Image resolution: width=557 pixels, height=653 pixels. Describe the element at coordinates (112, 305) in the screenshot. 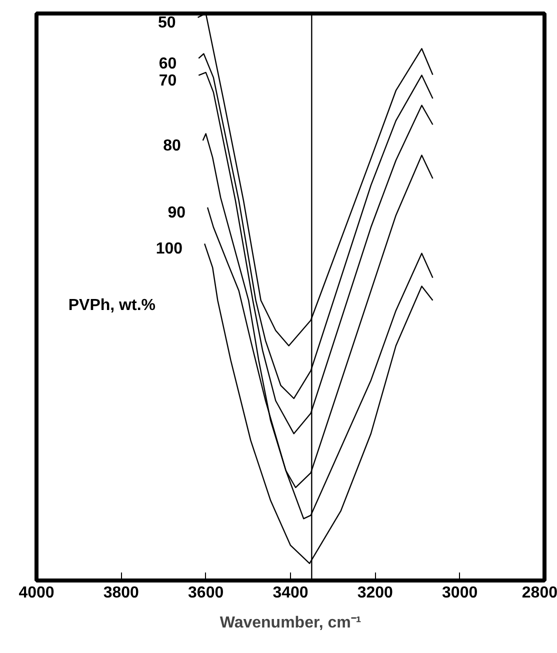

I see `legend-title: PVPh, wt.%` at that location.